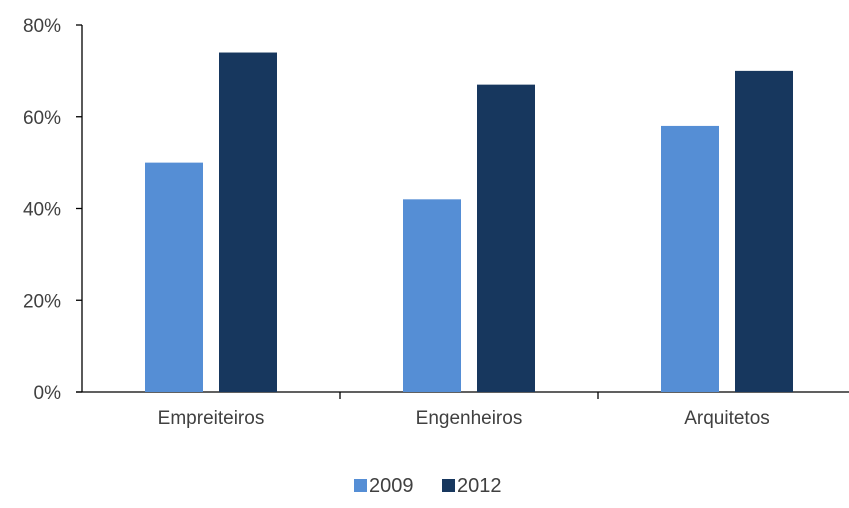 This screenshot has width=849, height=508. Describe the element at coordinates (428, 486) in the screenshot. I see `legend: 2009 2012` at that location.